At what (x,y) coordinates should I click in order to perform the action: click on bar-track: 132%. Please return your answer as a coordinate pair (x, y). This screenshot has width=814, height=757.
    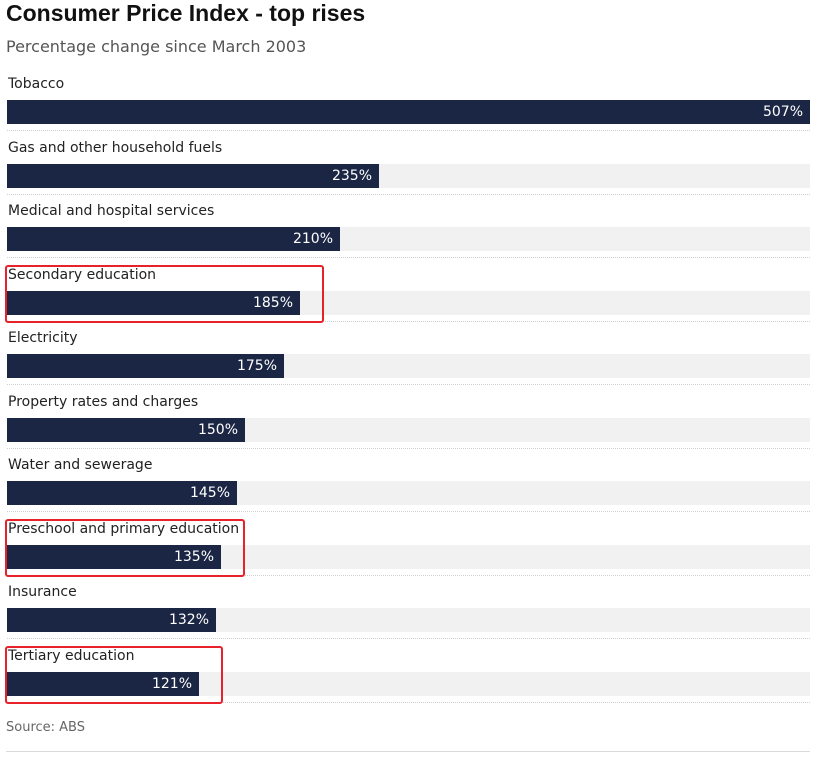
    Looking at the image, I should click on (408, 620).